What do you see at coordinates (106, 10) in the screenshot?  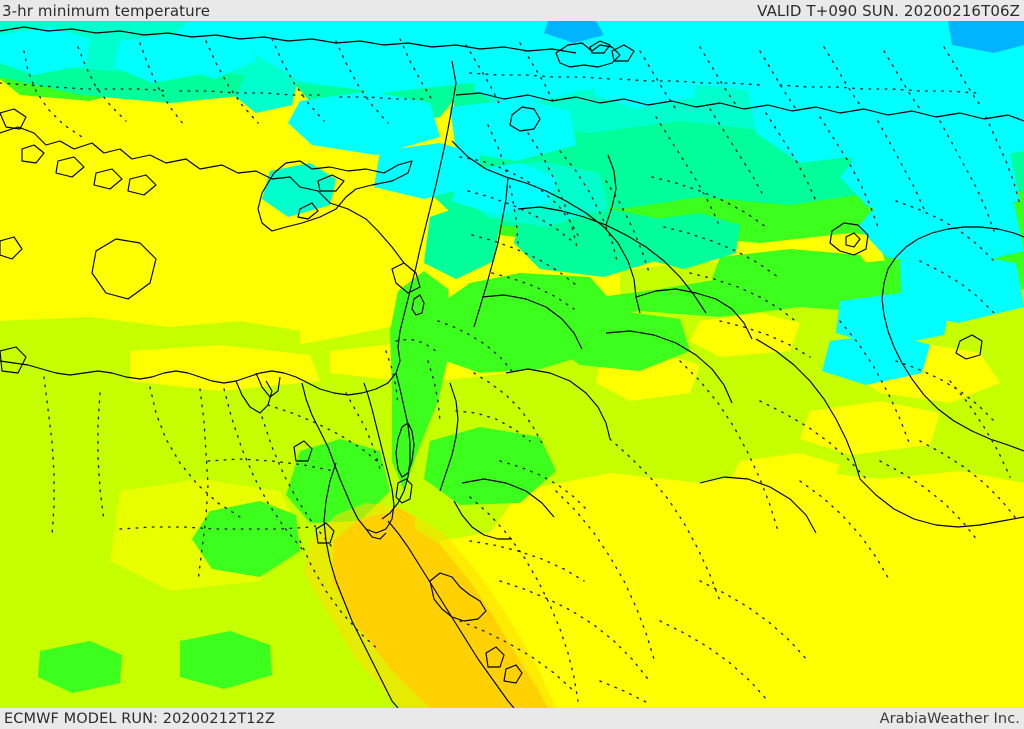 I see `page-title: 3-hr minimum temperature` at bounding box center [106, 10].